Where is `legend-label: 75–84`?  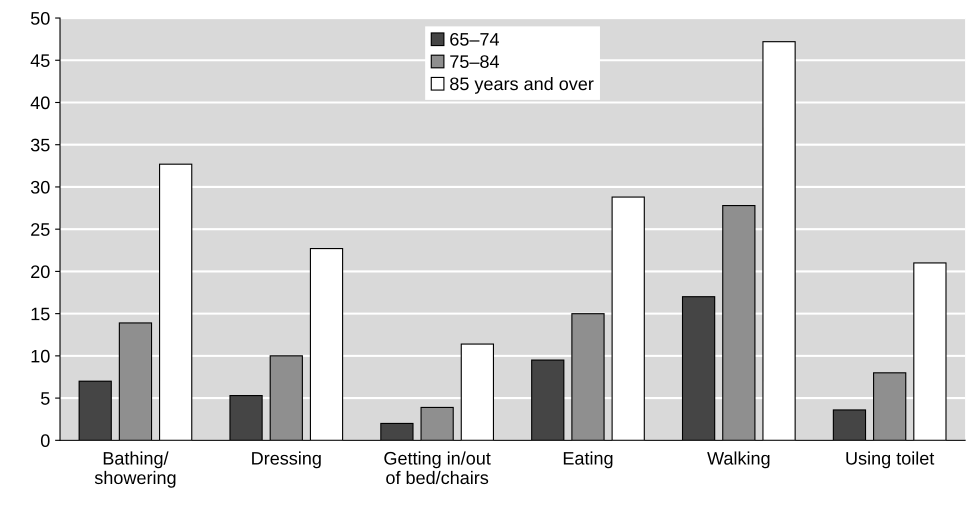
legend-label: 75–84 is located at coordinates (475, 61).